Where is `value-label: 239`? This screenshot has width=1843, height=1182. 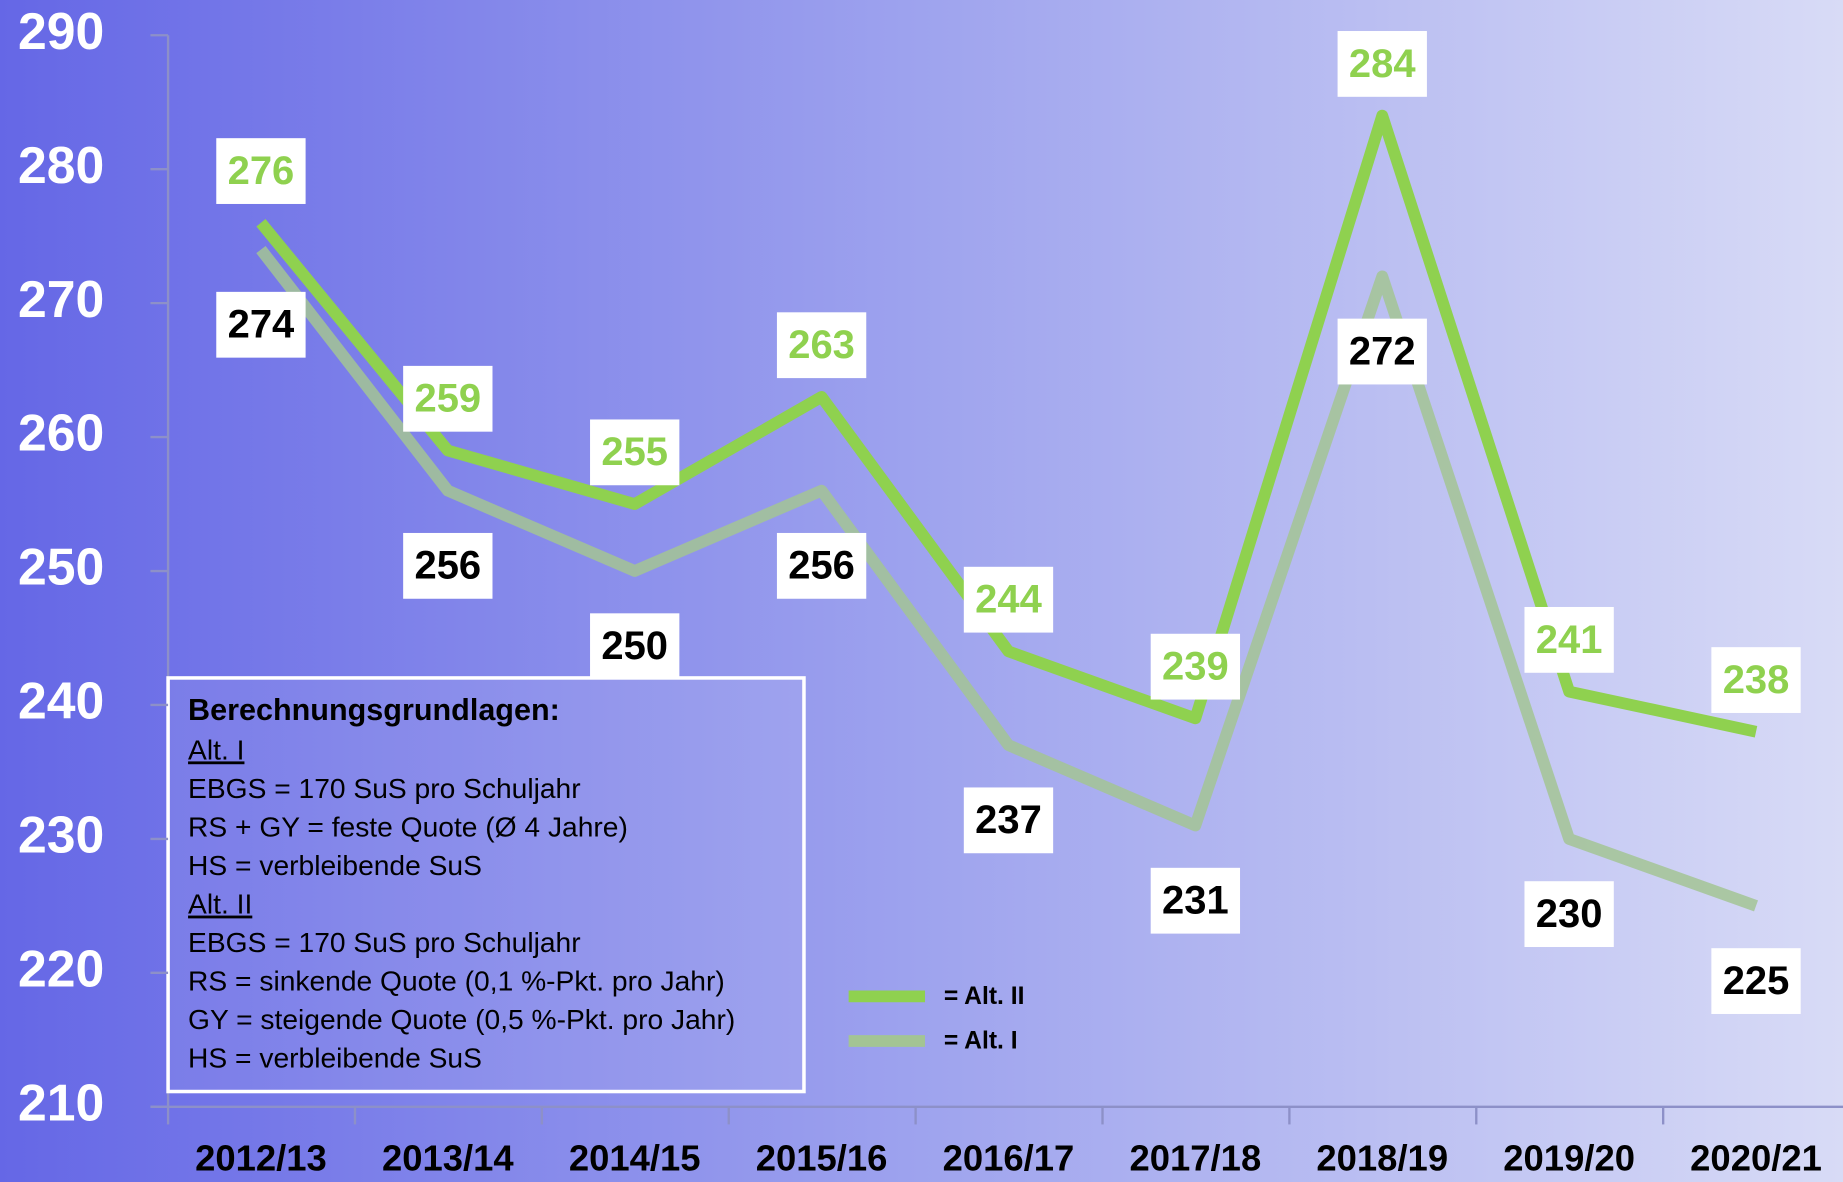
value-label: 239 is located at coordinates (1195, 667).